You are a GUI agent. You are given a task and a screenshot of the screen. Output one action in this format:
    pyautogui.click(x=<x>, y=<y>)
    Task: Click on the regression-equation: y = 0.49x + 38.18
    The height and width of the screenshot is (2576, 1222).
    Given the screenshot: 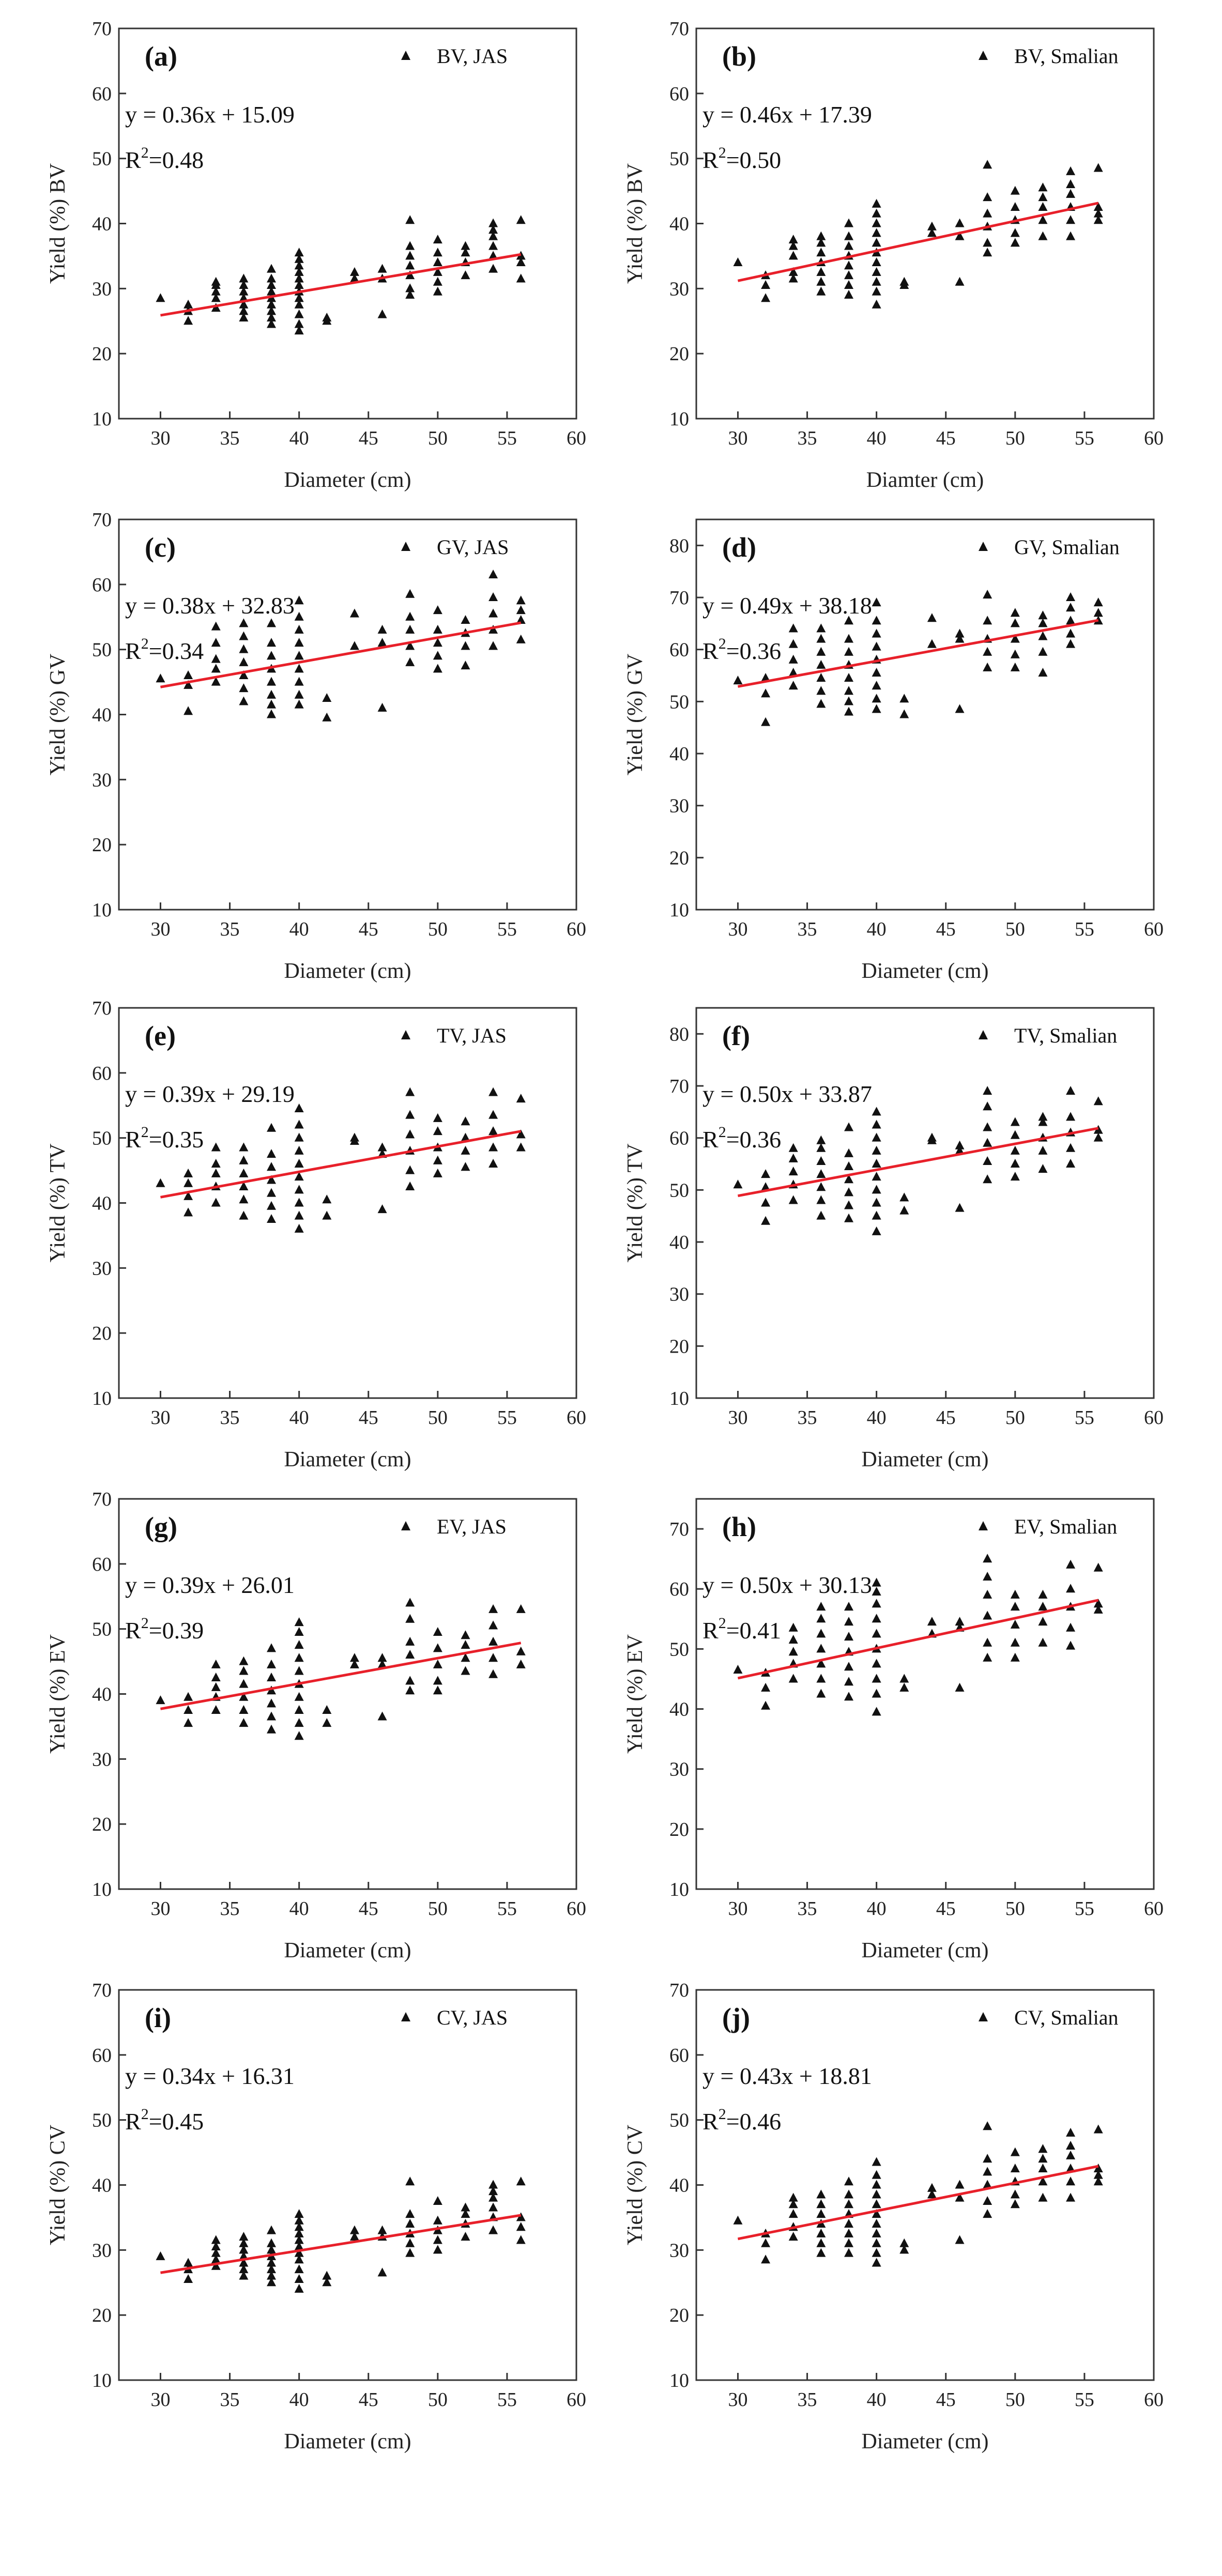 What is the action you would take?
    pyautogui.click(x=787, y=605)
    